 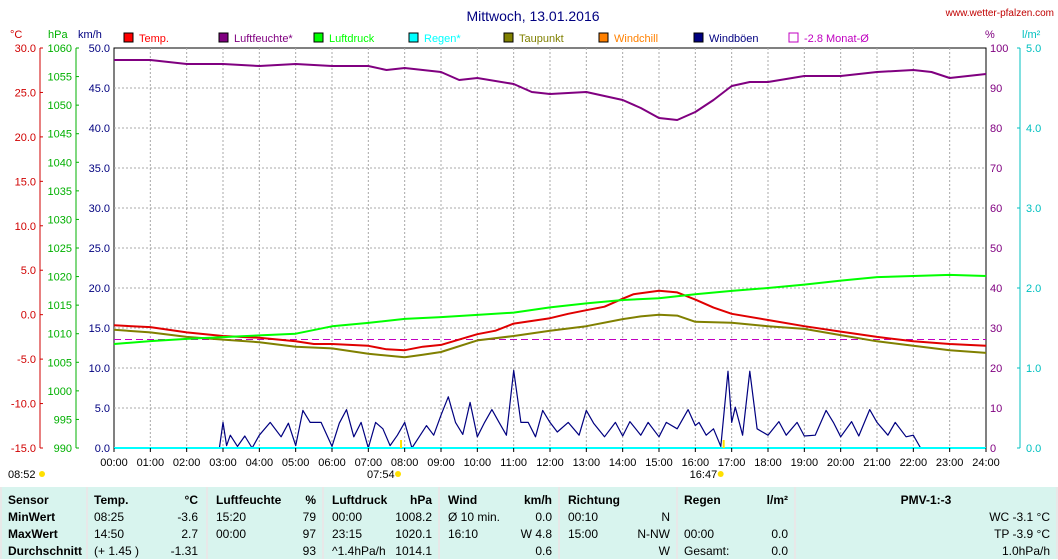 I want to click on cell-value: 1008.2, so click(x=413, y=517).